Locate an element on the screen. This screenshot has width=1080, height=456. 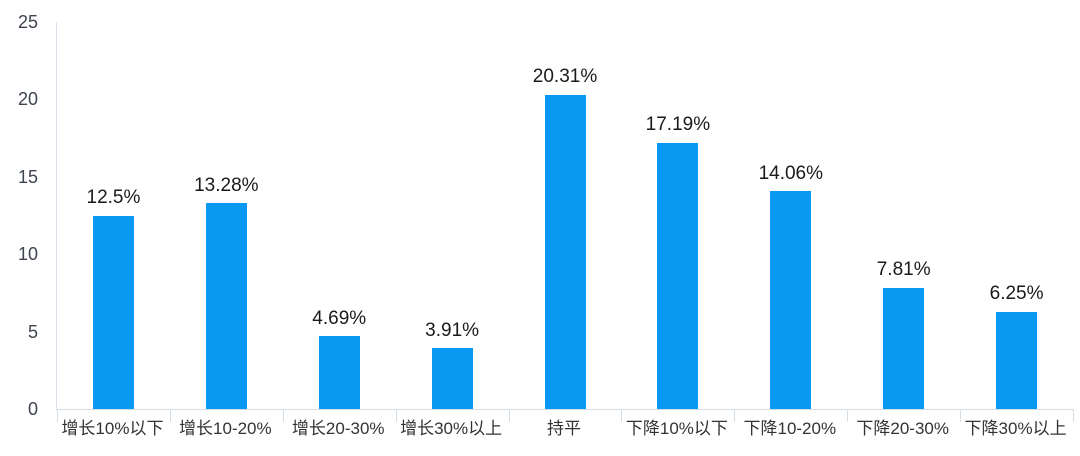
y-axis-tick-label: 0 is located at coordinates (32, 409).